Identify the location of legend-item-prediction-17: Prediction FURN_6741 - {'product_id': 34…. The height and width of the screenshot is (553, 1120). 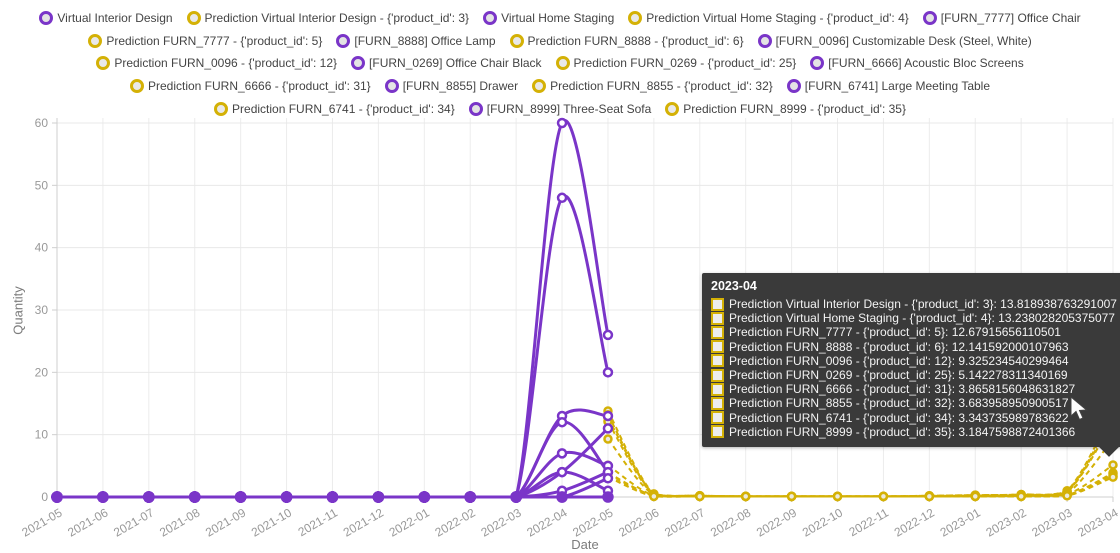
(334, 109).